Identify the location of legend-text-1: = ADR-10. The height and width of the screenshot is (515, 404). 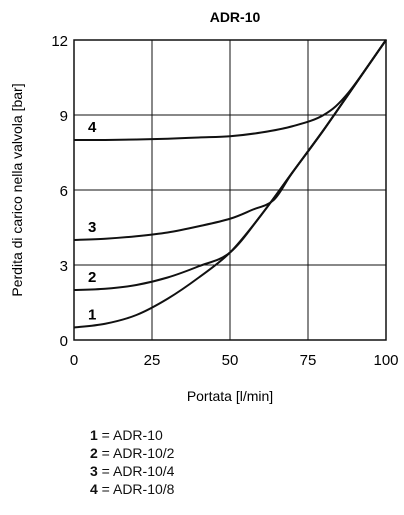
(130, 435).